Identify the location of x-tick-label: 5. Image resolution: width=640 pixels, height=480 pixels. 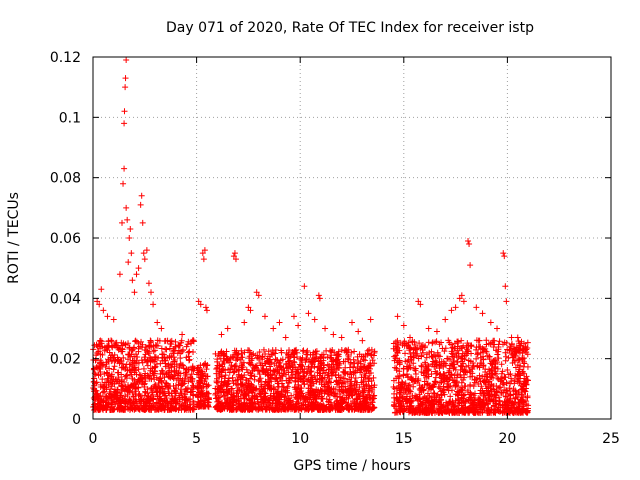
(196, 439).